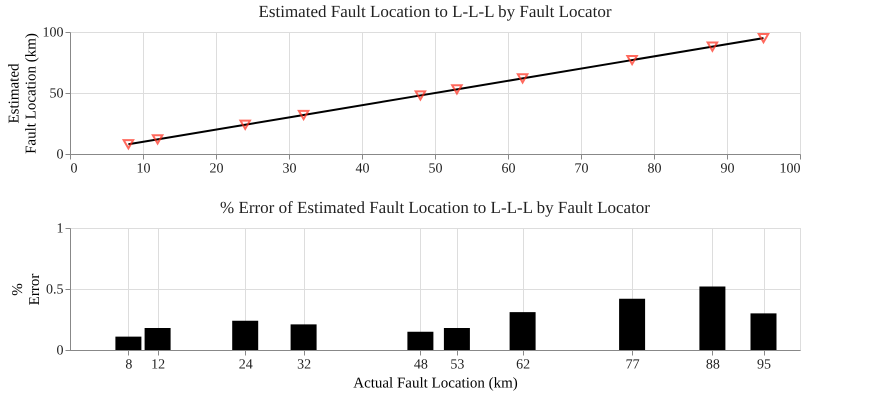 The image size is (880, 408). I want to click on x-tick-label: 80, so click(655, 169).